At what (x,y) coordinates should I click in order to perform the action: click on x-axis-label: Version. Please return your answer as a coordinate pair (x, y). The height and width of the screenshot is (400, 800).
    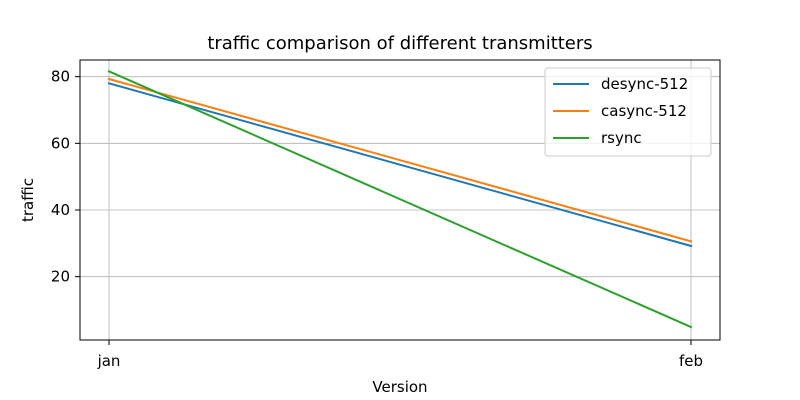
    Looking at the image, I should click on (399, 387).